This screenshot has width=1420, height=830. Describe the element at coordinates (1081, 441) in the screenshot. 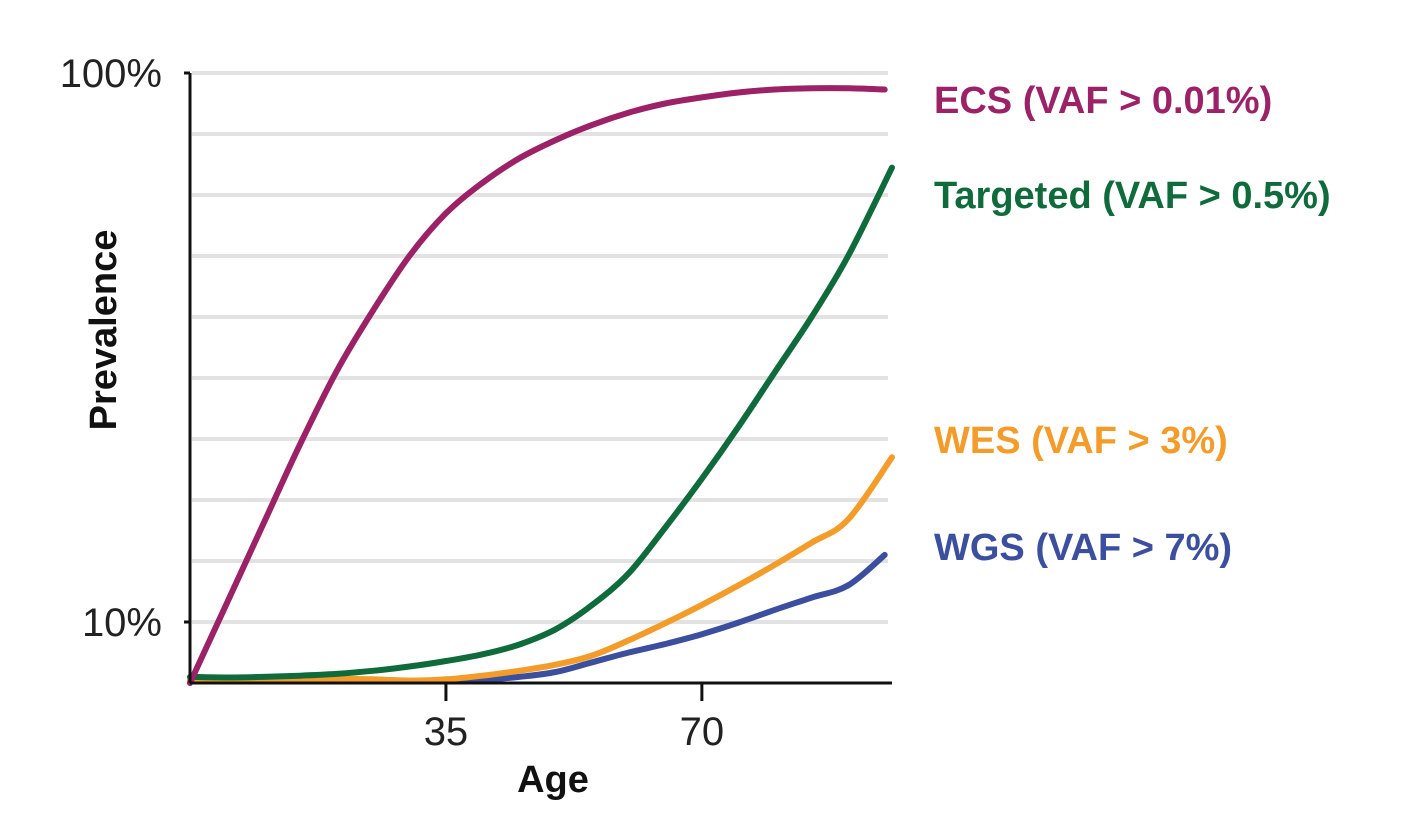

I see `legend-label-2: WES (VAF > 3%)` at that location.